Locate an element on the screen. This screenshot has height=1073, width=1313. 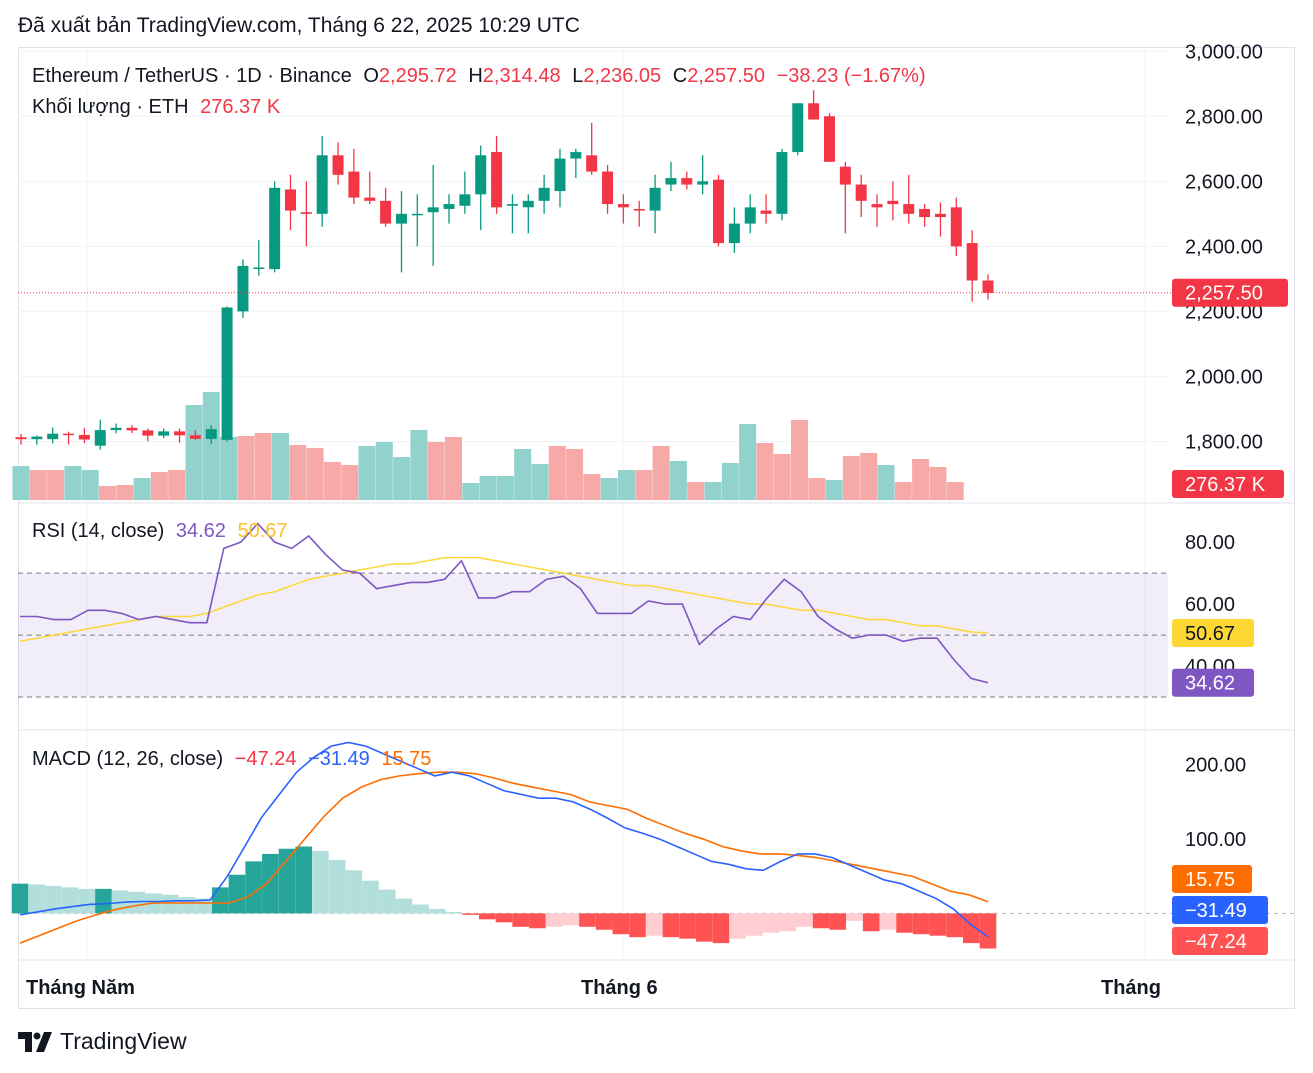
macd-signal-last-label: 15.75 is located at coordinates (1210, 880).